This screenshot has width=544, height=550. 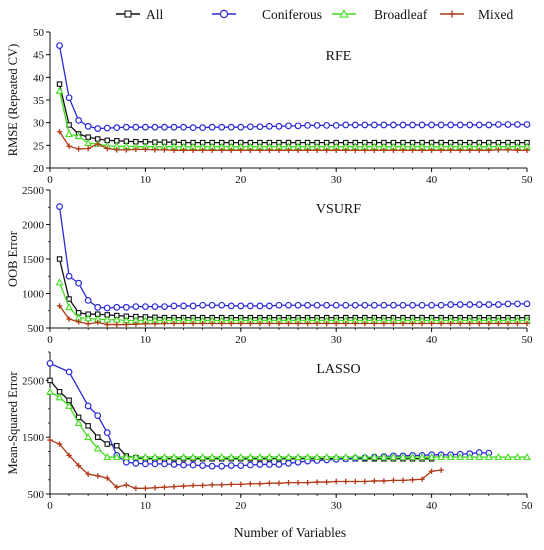 I want to click on legend-marker-all, so click(x=128, y=14).